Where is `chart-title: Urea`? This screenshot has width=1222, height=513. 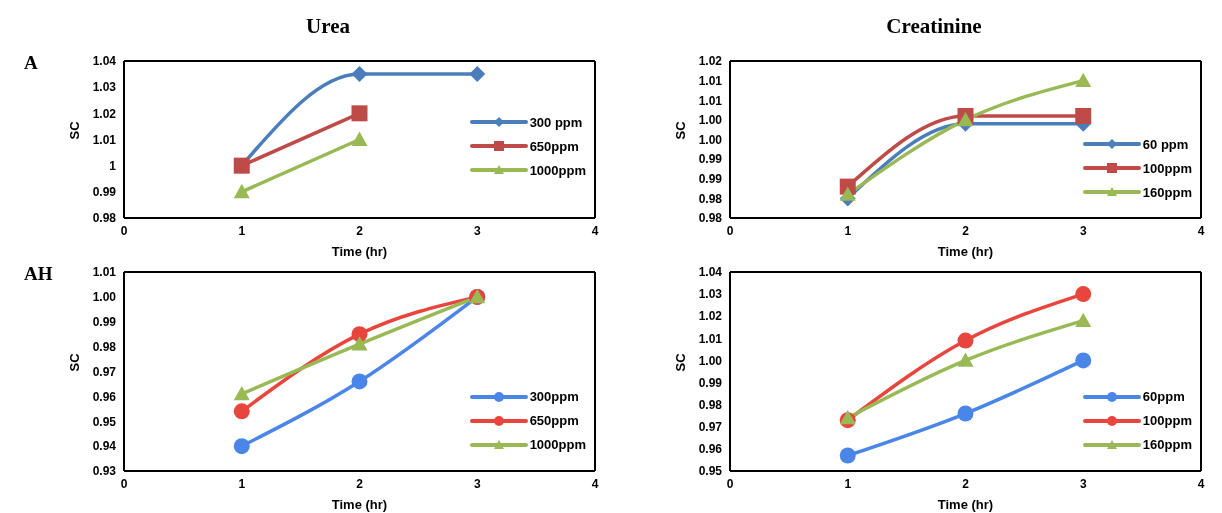 chart-title: Urea is located at coordinates (328, 26).